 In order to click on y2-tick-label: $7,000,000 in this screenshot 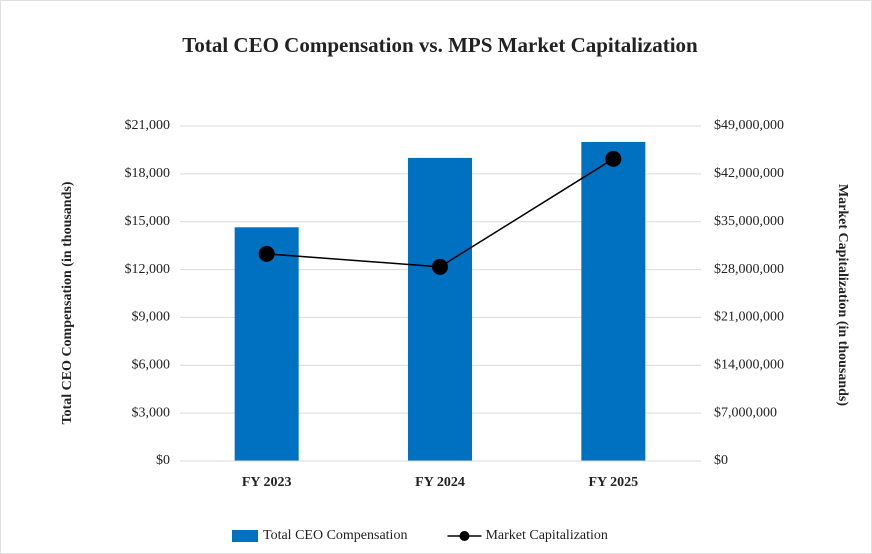, I will do `click(745, 412)`.